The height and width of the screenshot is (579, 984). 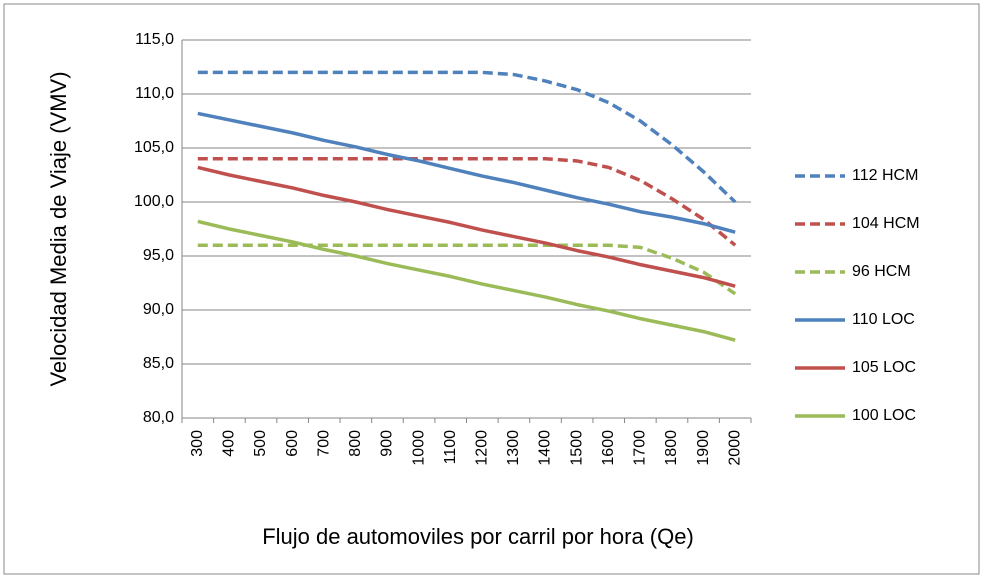 What do you see at coordinates (884, 367) in the screenshot?
I see `legend-label: 105 LOC` at bounding box center [884, 367].